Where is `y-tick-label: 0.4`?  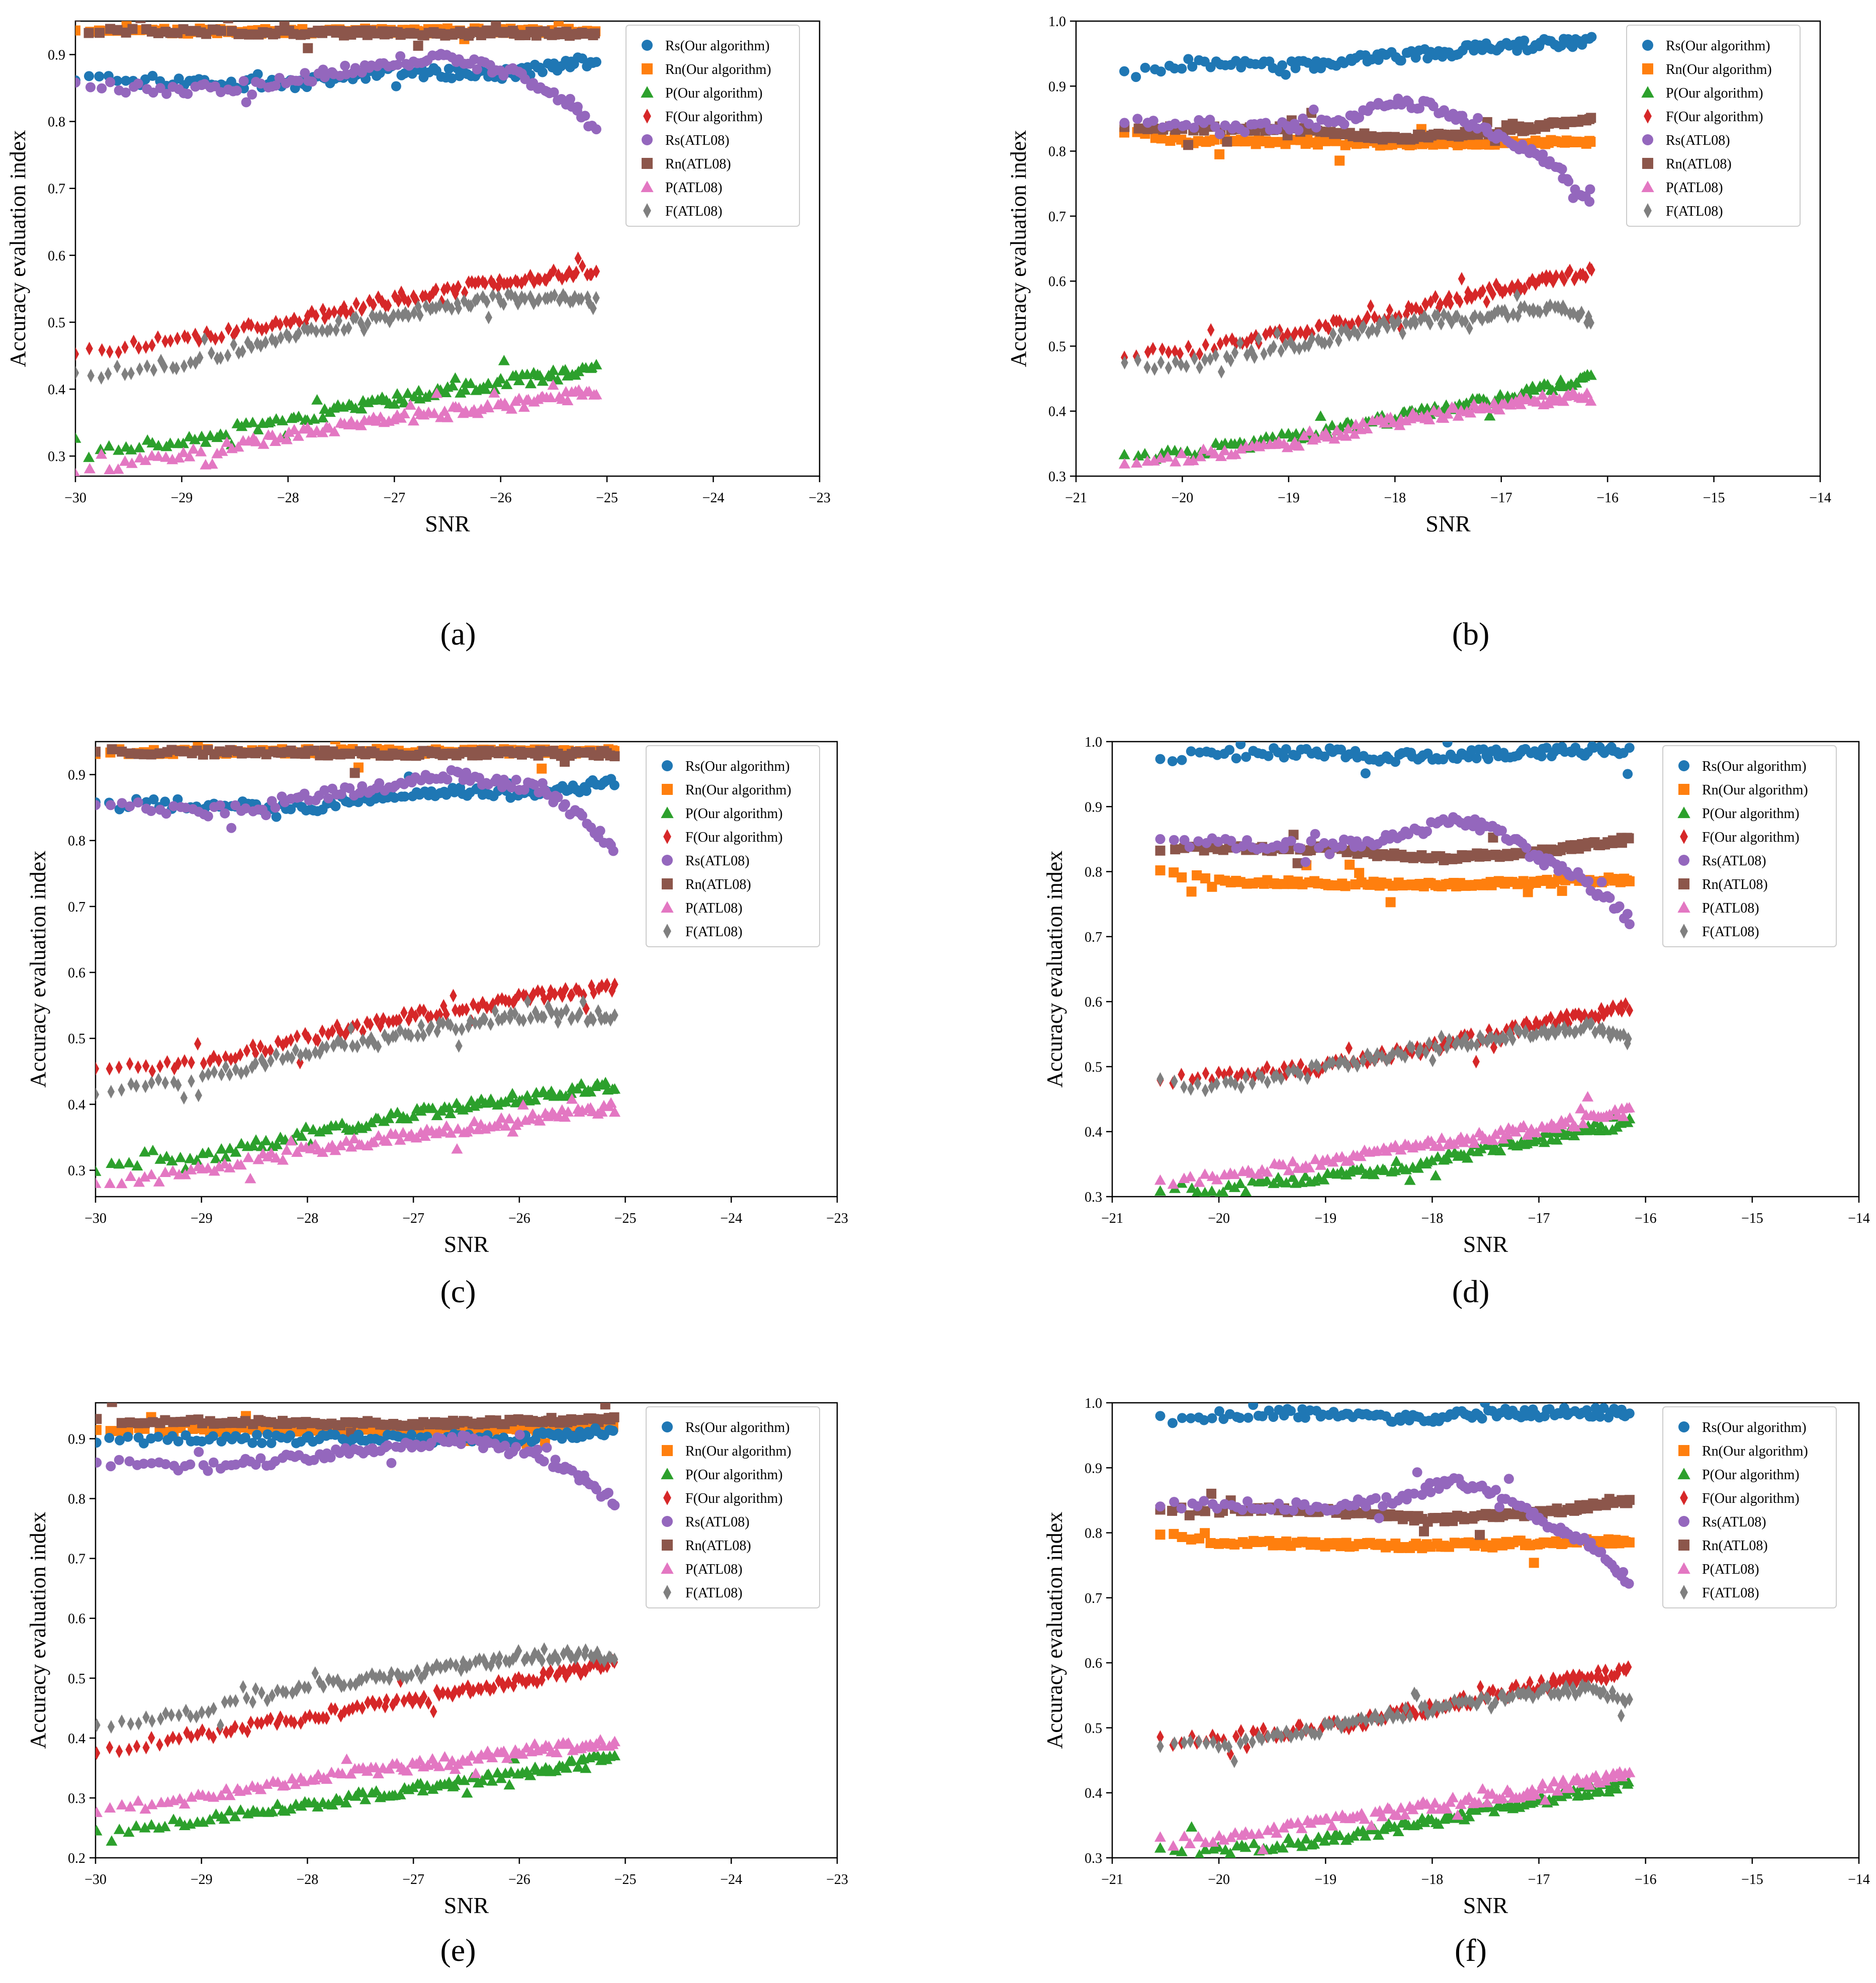
y-tick-label: 0.4 is located at coordinates (56, 390).